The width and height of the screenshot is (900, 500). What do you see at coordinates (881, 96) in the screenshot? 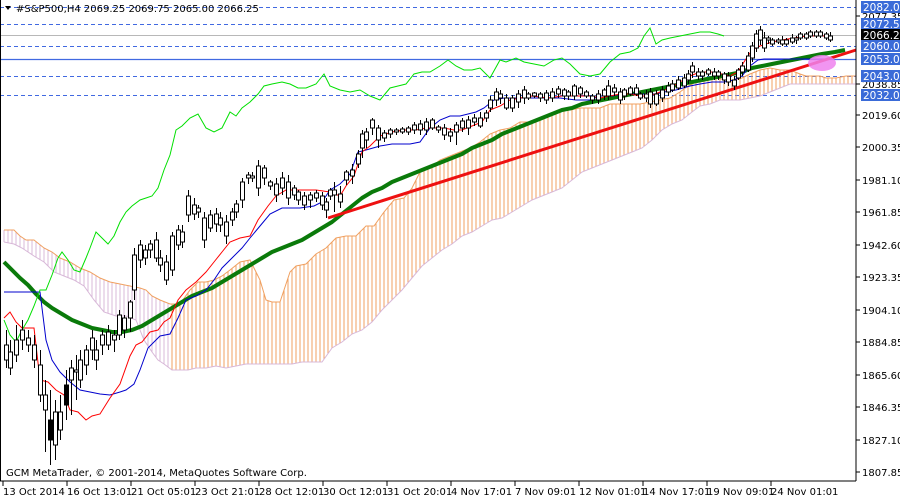
I see `price-tag-label: 2032.00` at bounding box center [881, 96].